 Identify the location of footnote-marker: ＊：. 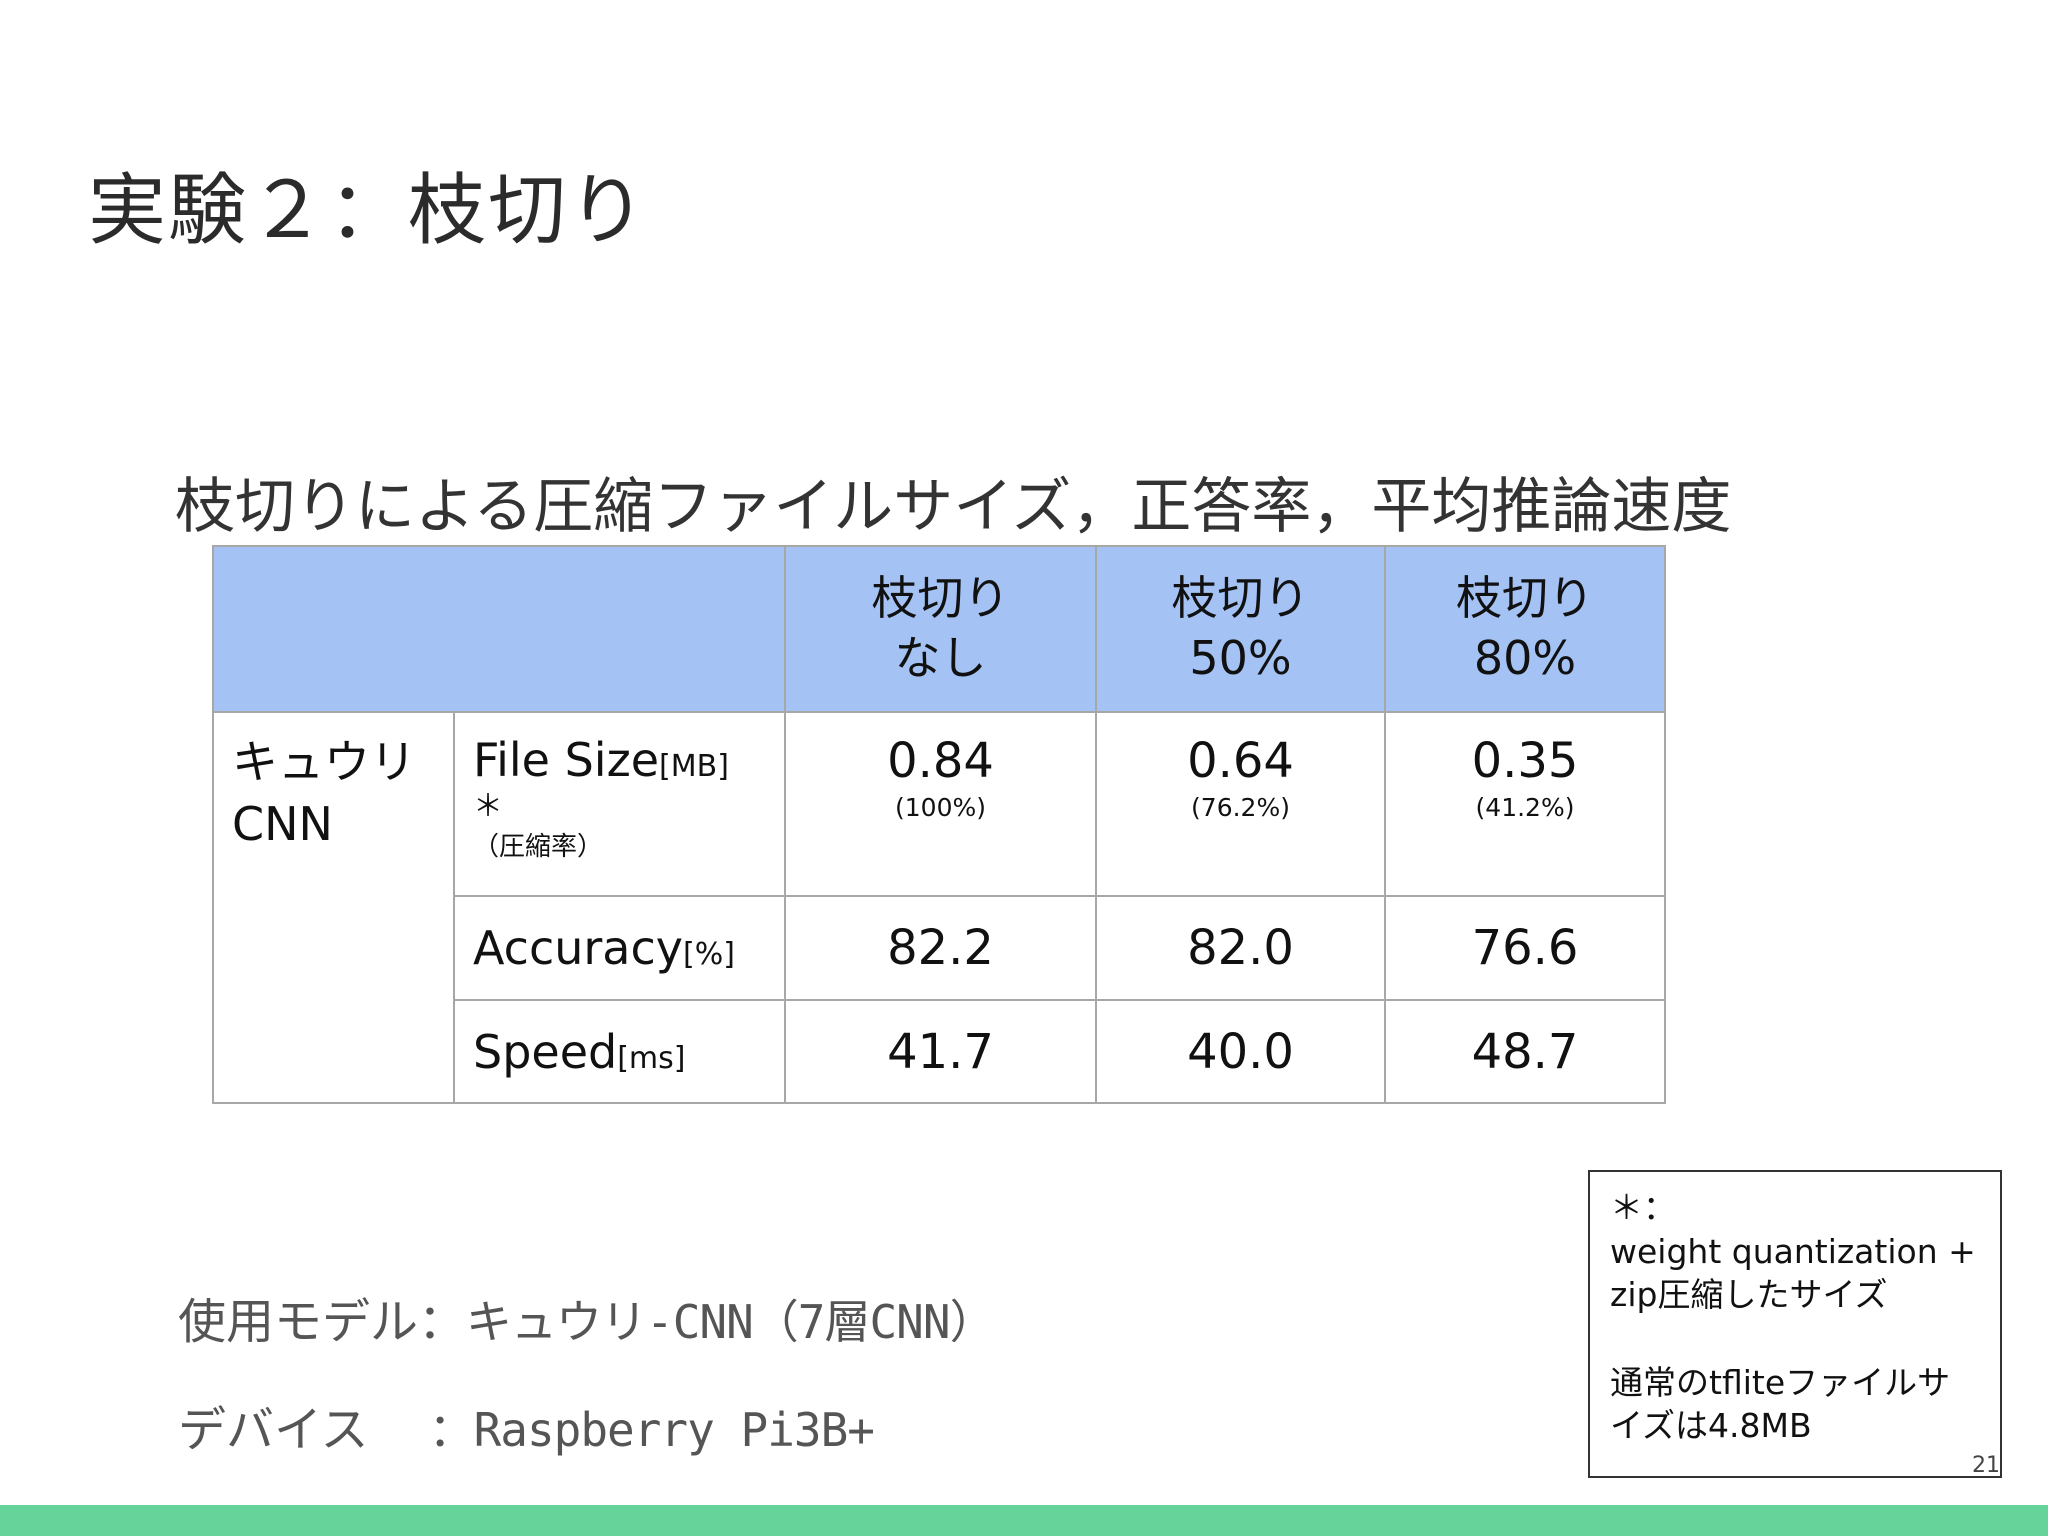
(1643, 1207).